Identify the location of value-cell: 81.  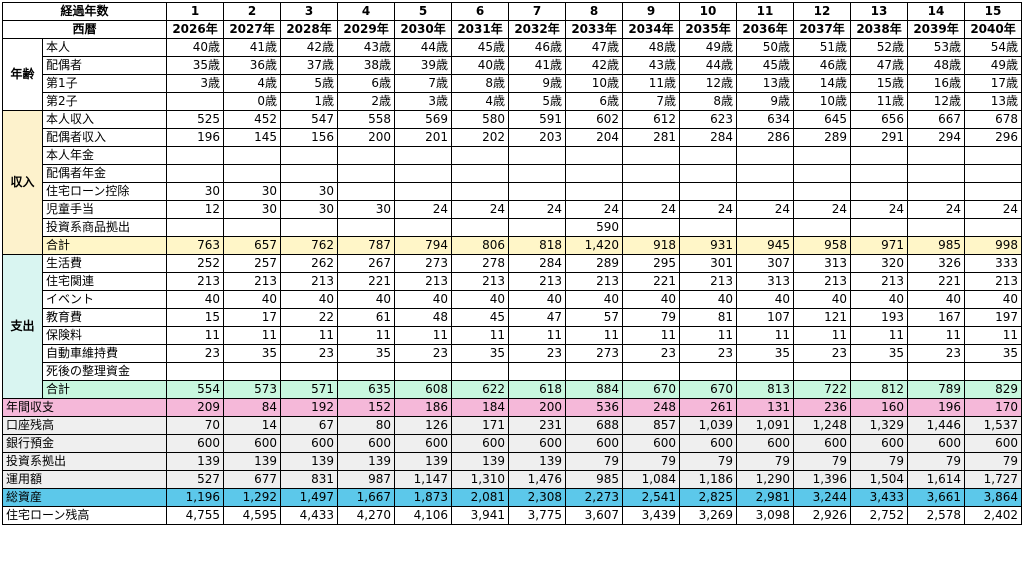
(708, 317).